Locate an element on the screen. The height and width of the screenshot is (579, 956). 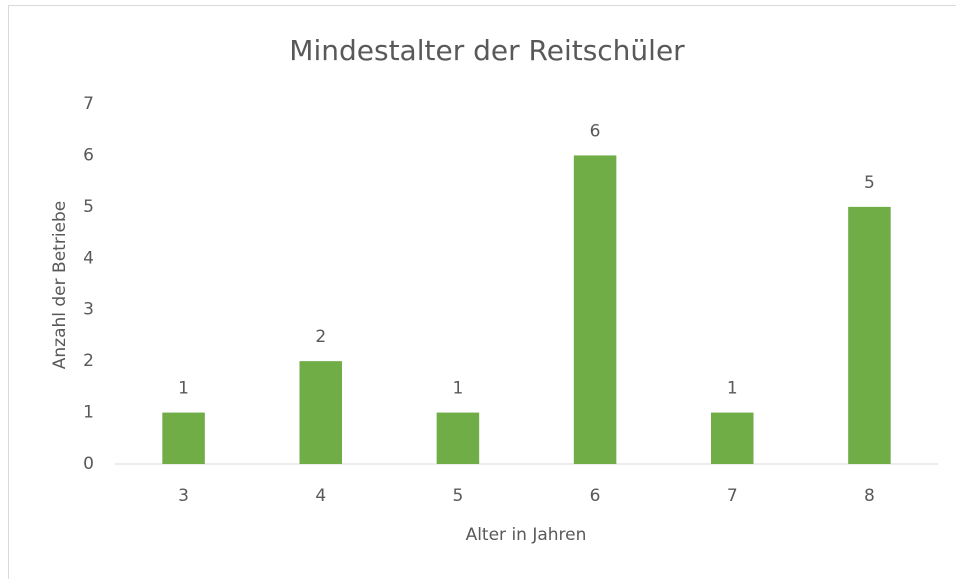
y-tick-label: 3 is located at coordinates (88, 310).